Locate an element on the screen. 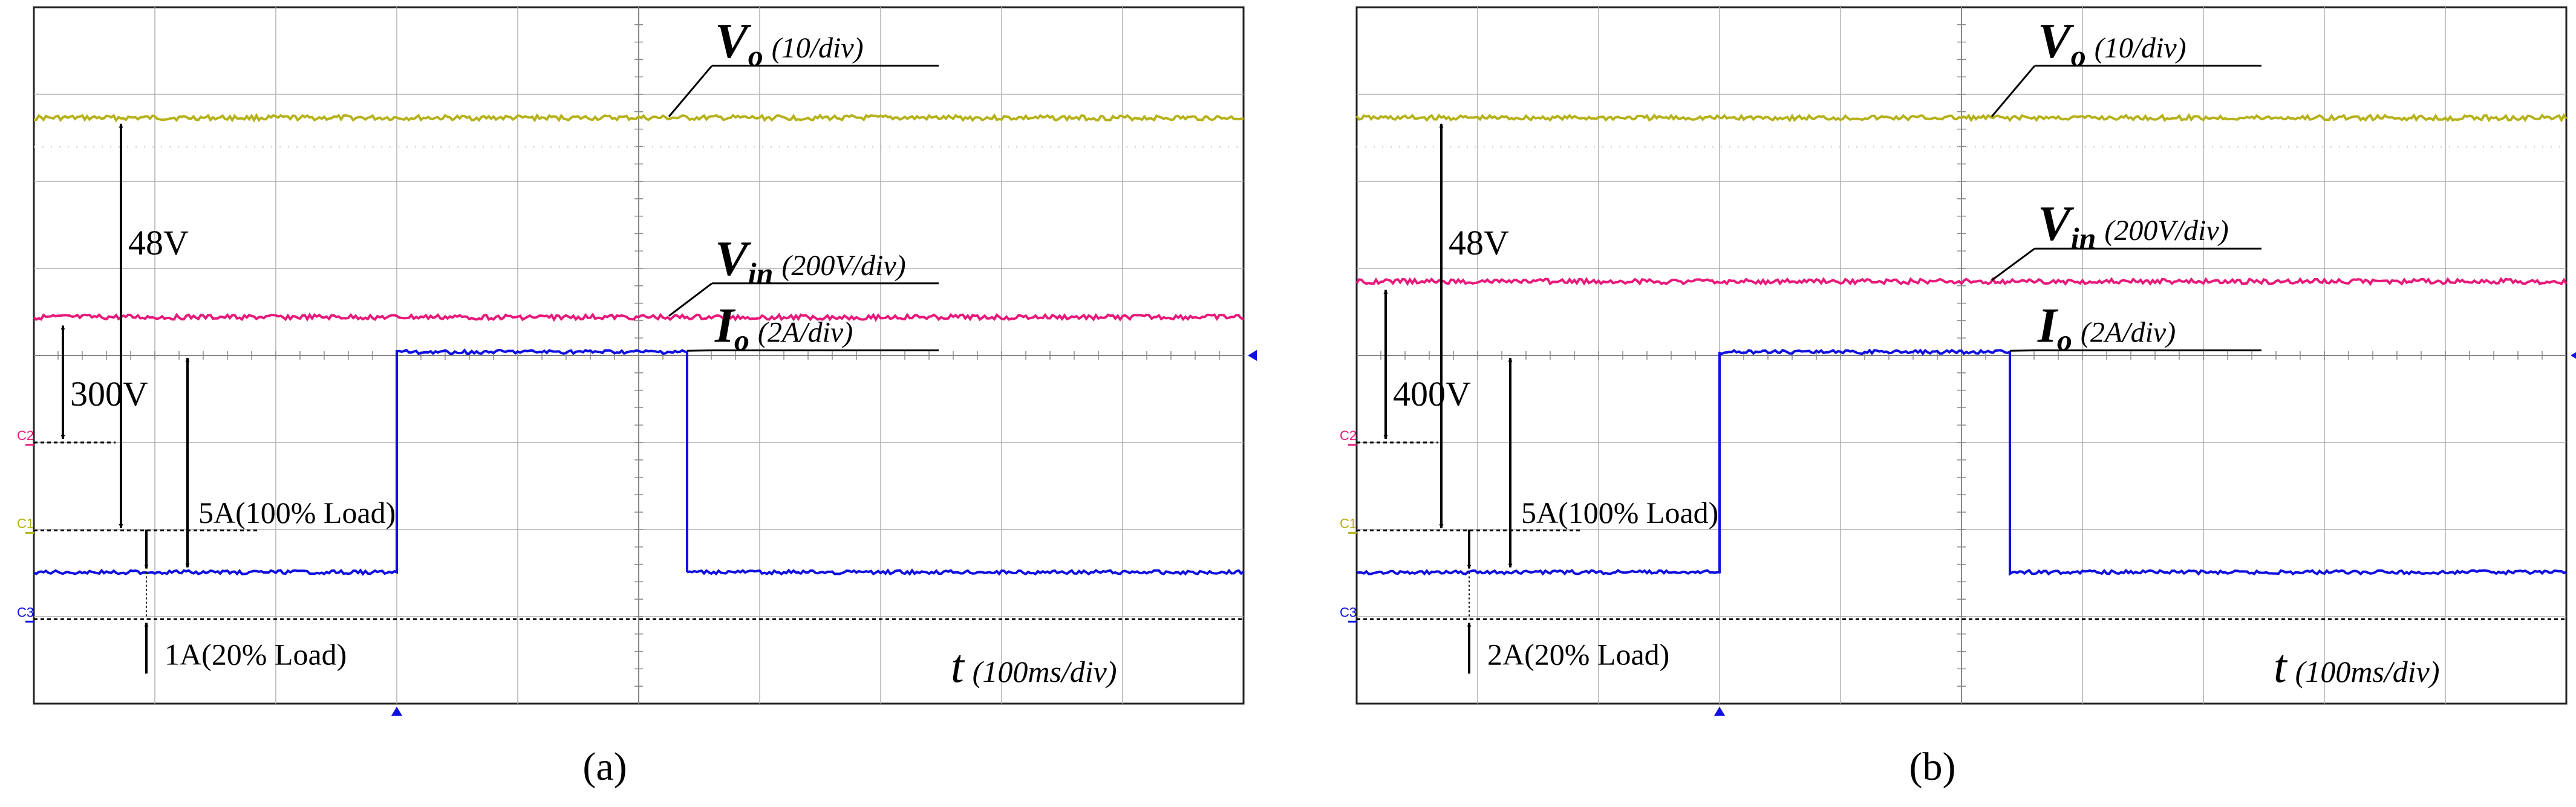  light-load-label: 2A(20% Load) is located at coordinates (1578, 654).